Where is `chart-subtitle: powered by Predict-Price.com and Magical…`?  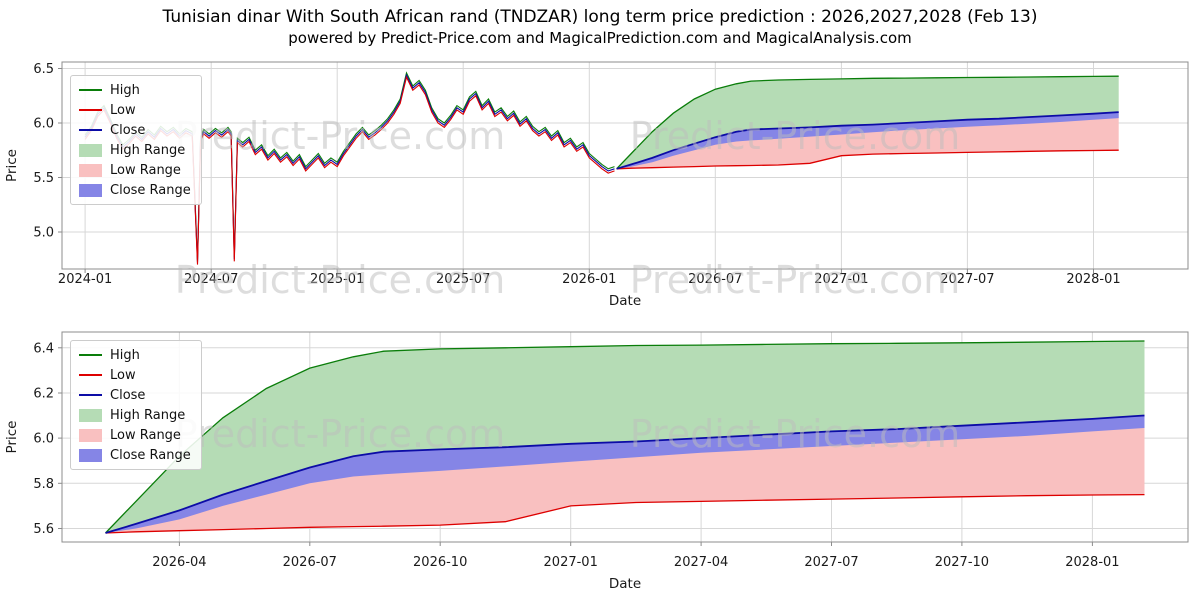 chart-subtitle: powered by Predict-Price.com and Magical… is located at coordinates (600, 38).